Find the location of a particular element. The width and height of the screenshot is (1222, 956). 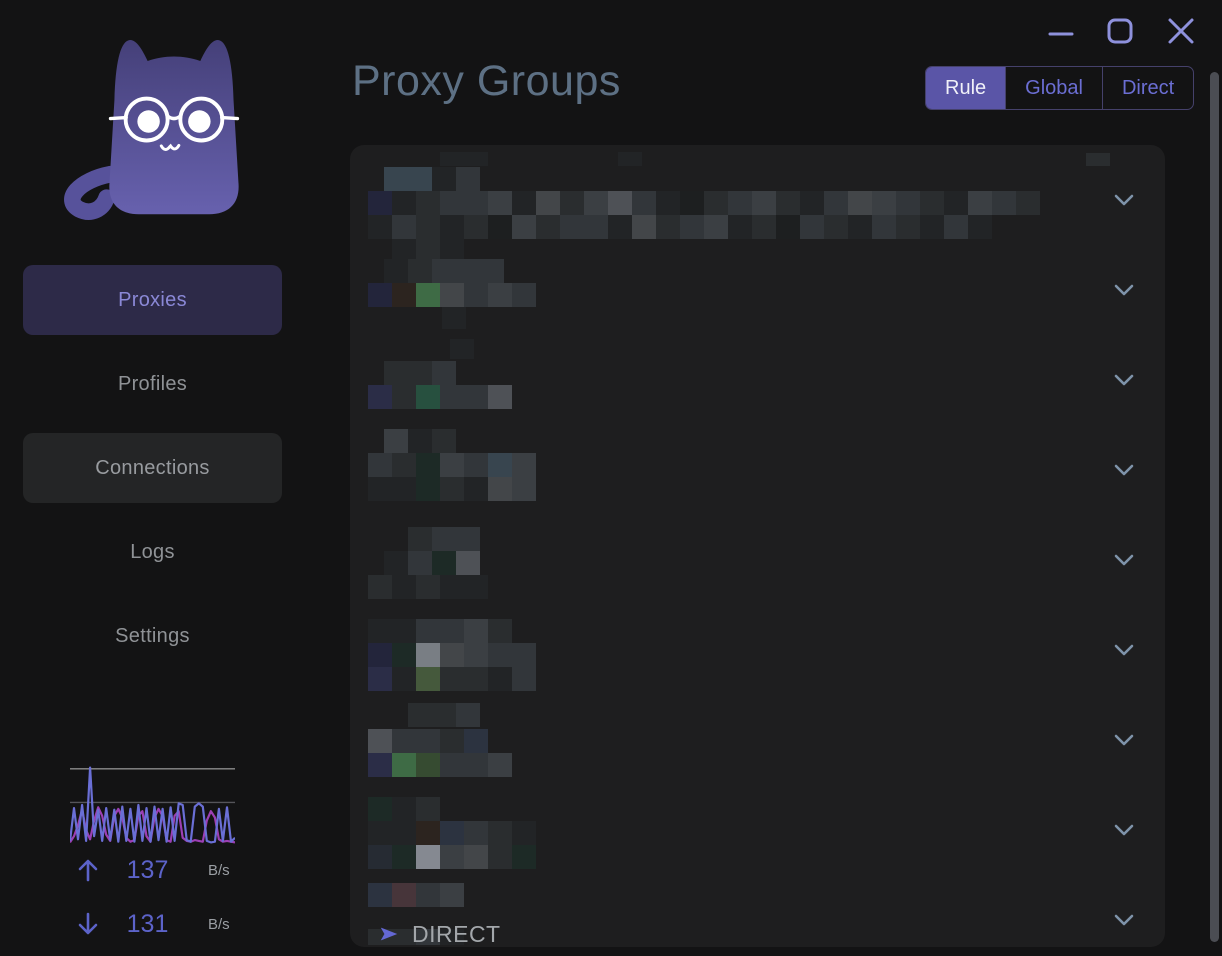

mode-option-global: Global is located at coordinates (1053, 88).